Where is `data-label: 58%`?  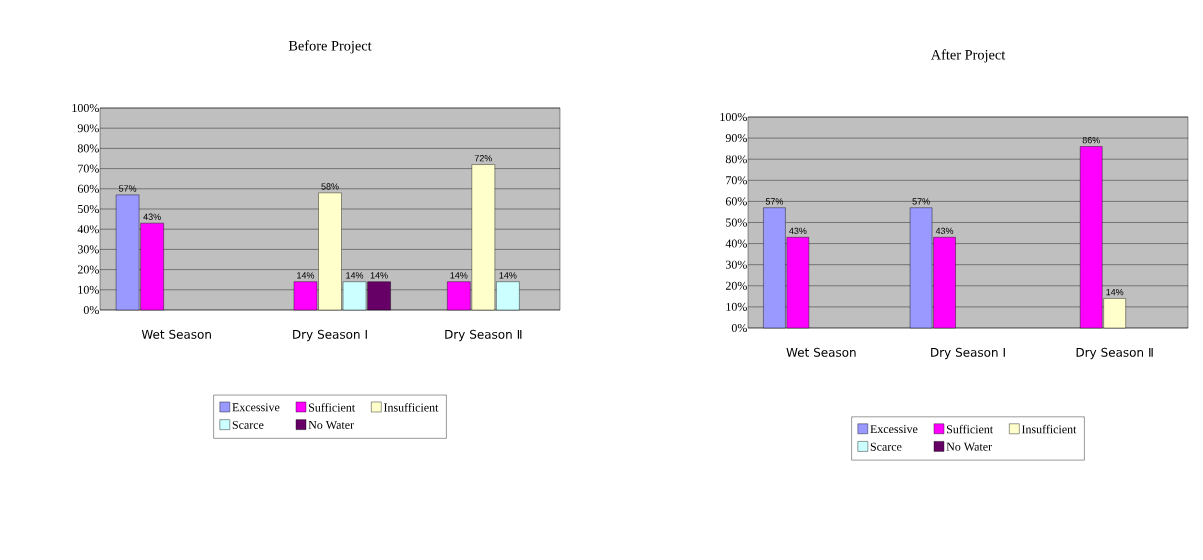 data-label: 58% is located at coordinates (330, 186).